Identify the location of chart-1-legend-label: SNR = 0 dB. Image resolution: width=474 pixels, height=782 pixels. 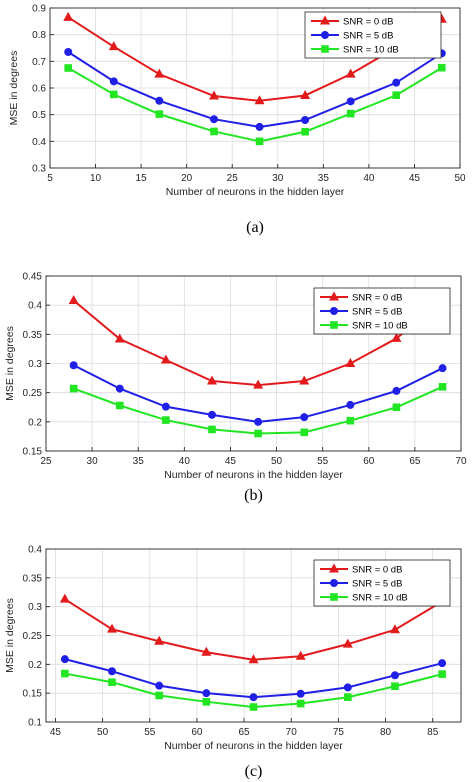
(368, 22).